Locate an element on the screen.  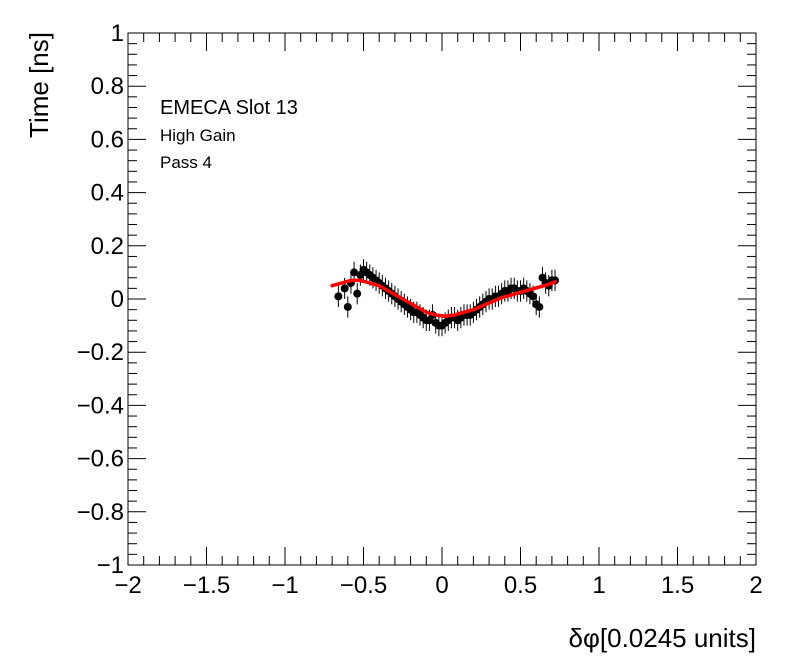
y-tick-label: −0.4 is located at coordinates (100, 405).